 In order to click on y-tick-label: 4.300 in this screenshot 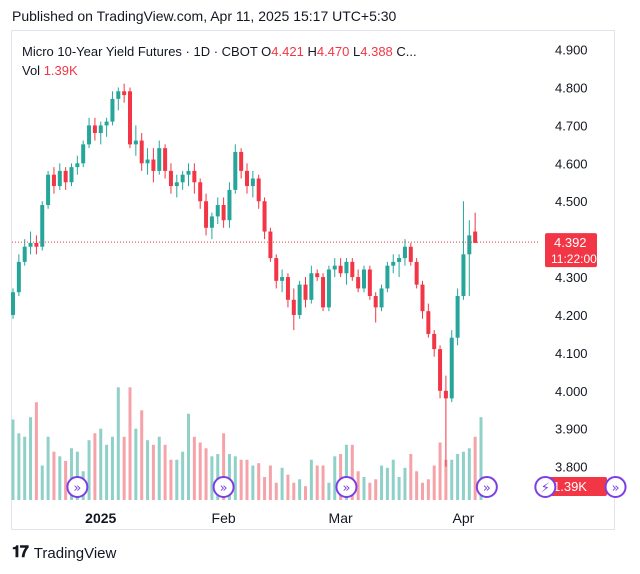, I will do `click(571, 277)`.